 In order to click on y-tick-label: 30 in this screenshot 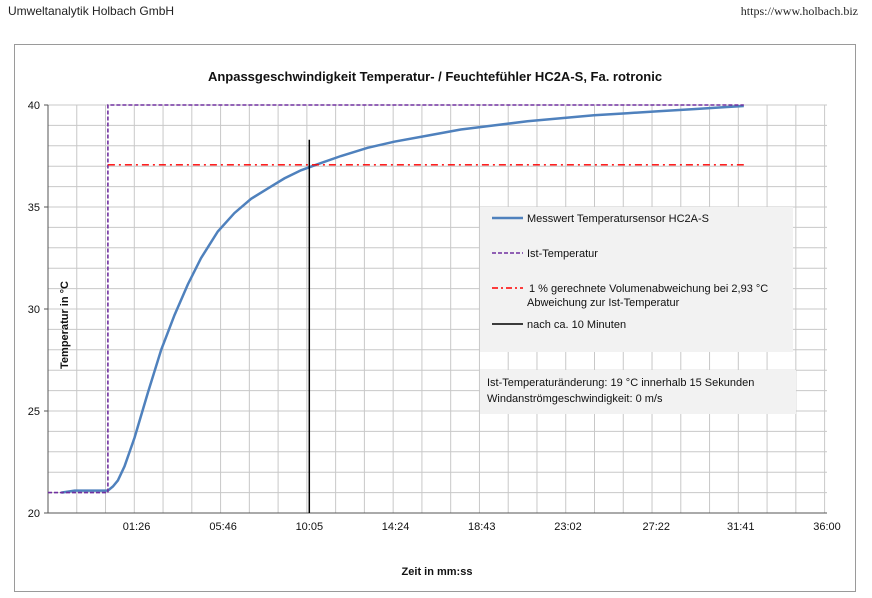, I will do `click(34, 310)`.